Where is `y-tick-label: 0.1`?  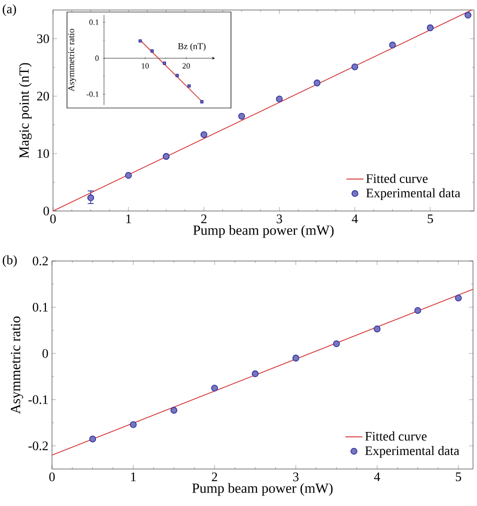
y-tick-label: 0.1 is located at coordinates (40, 307).